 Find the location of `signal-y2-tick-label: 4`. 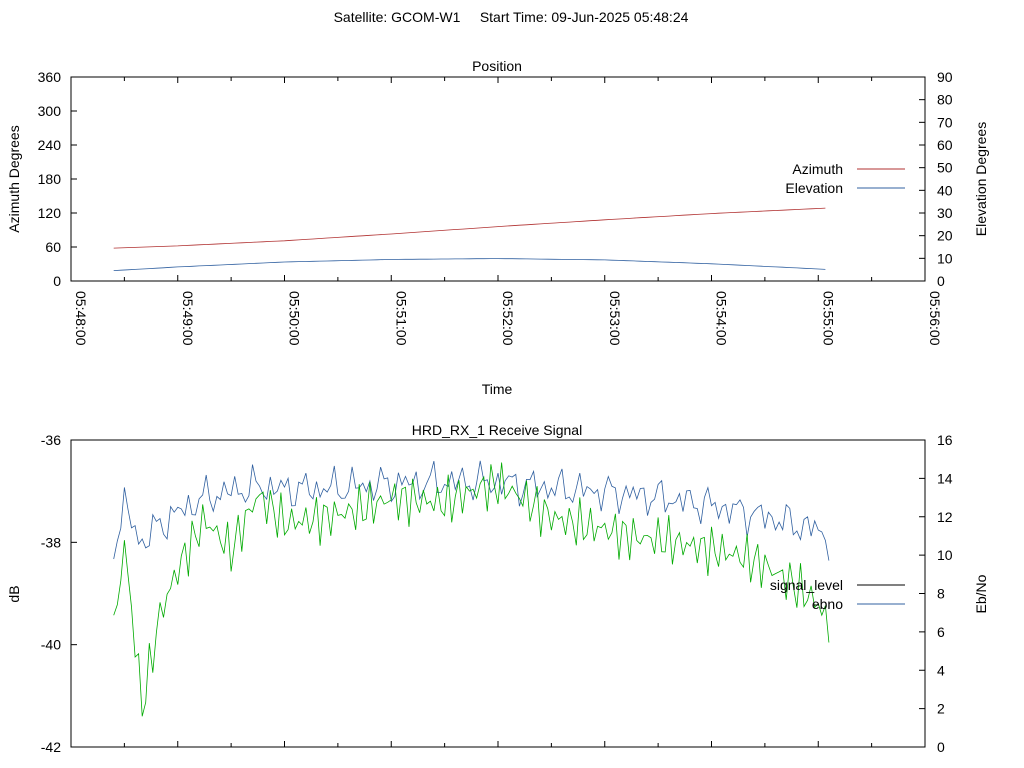

signal-y2-tick-label: 4 is located at coordinates (941, 670).